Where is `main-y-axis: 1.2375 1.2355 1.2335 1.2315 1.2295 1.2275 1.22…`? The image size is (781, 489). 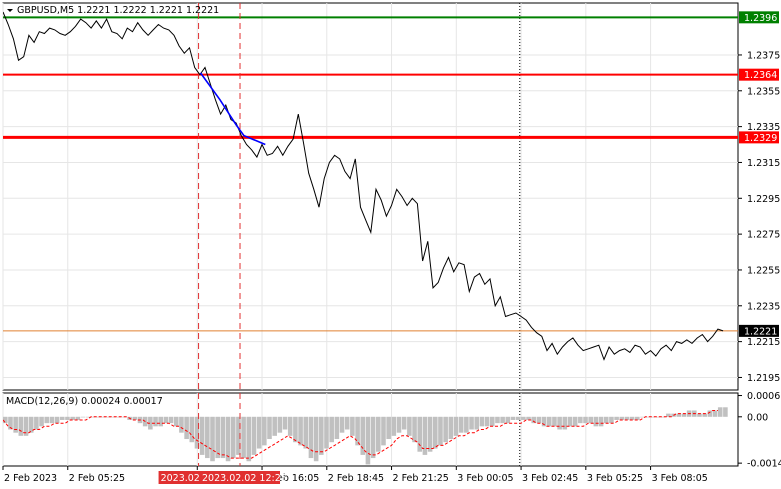
main-y-axis: 1.2375 1.2355 1.2335 1.2315 1.2295 1.2275 1.22… is located at coordinates (759, 217).